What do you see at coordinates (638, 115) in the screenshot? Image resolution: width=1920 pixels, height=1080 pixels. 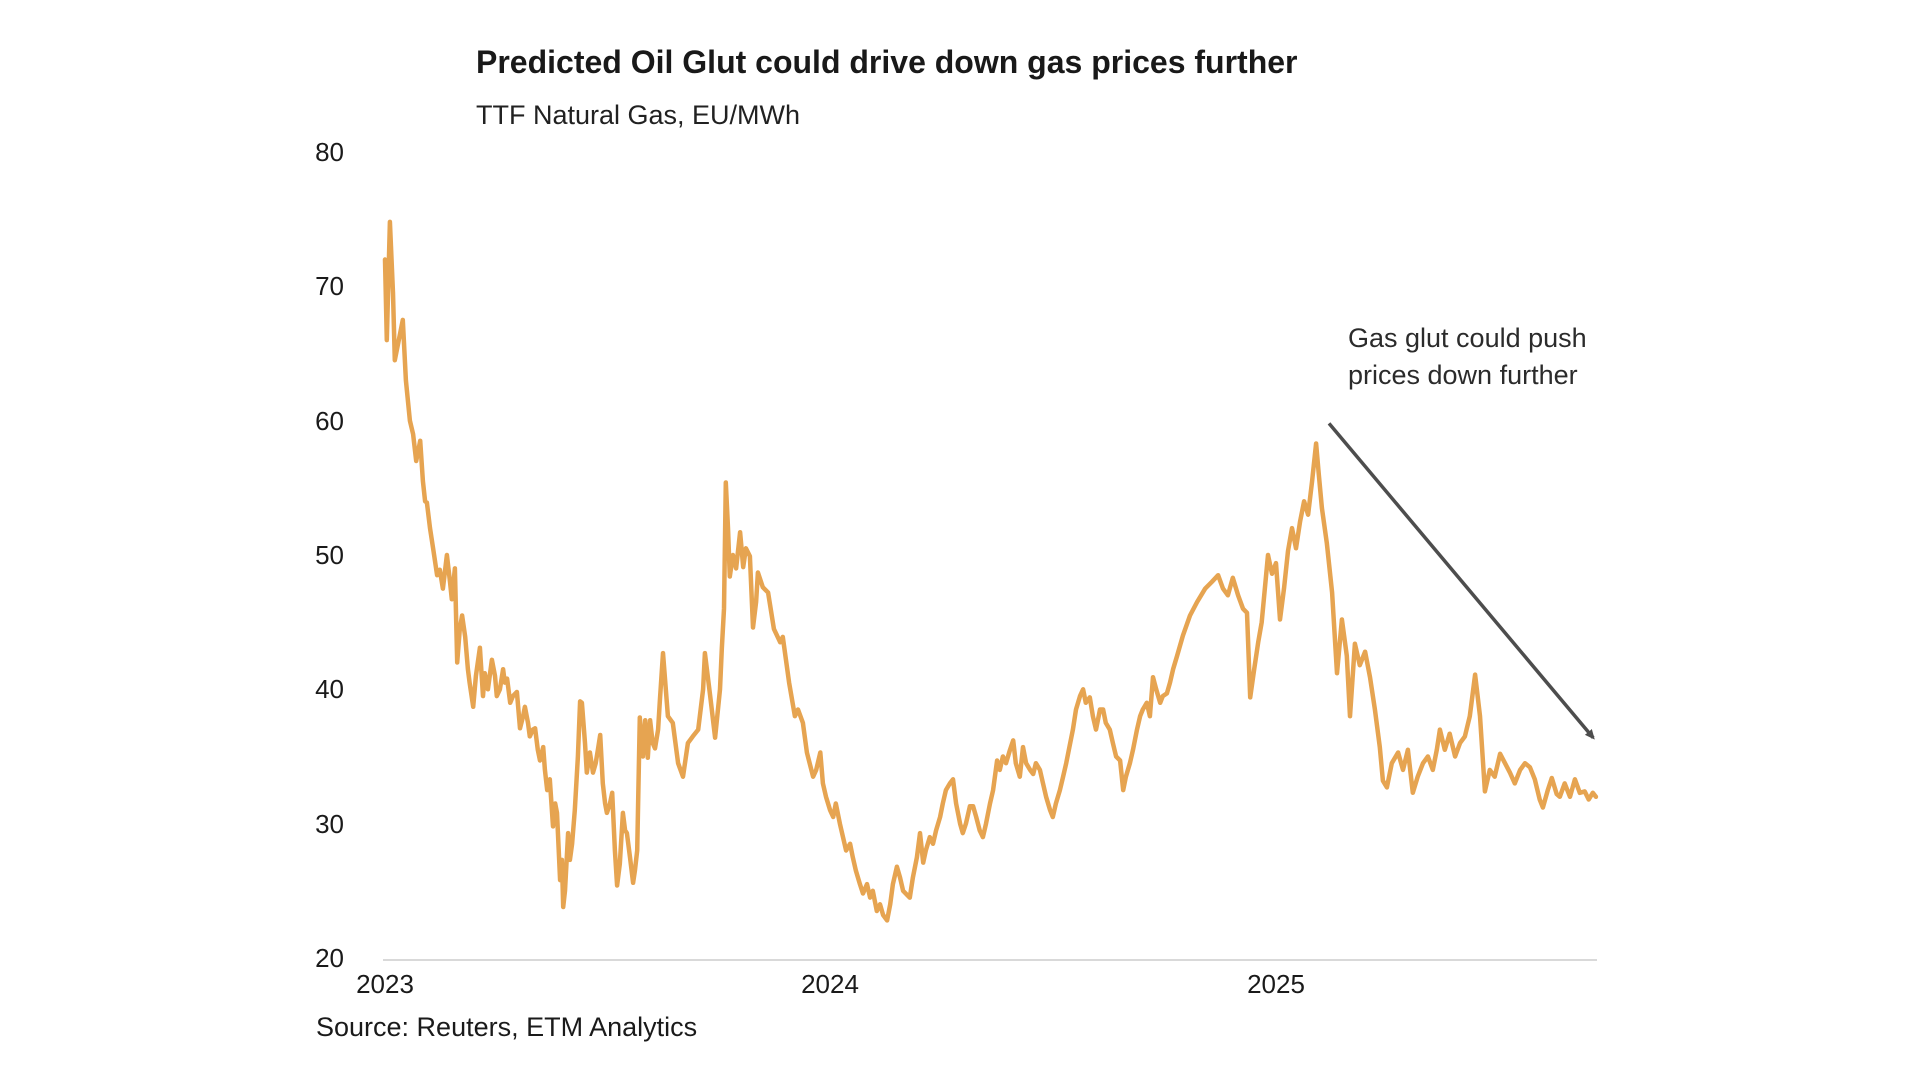 I see `chart-subtitle: TTF Natural Gas, EU/MWh` at bounding box center [638, 115].